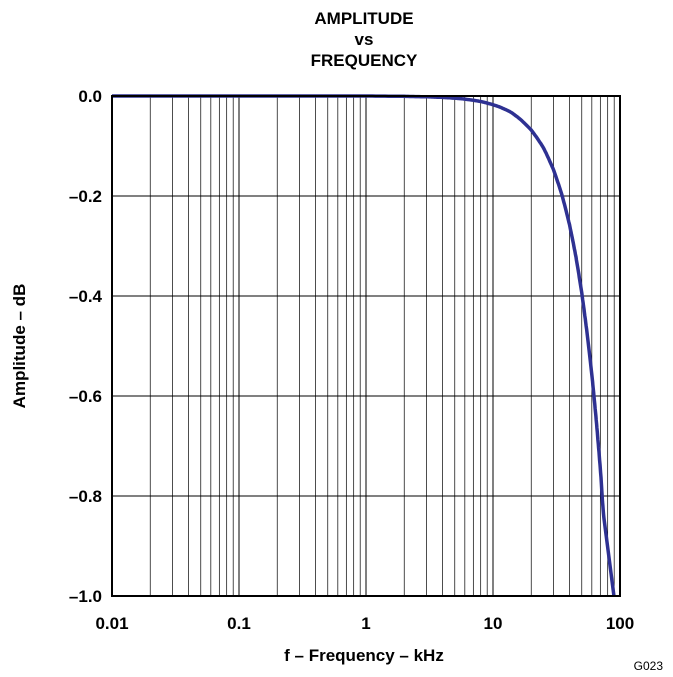  I want to click on y-axis-label: Amplitude – dB, so click(19, 346).